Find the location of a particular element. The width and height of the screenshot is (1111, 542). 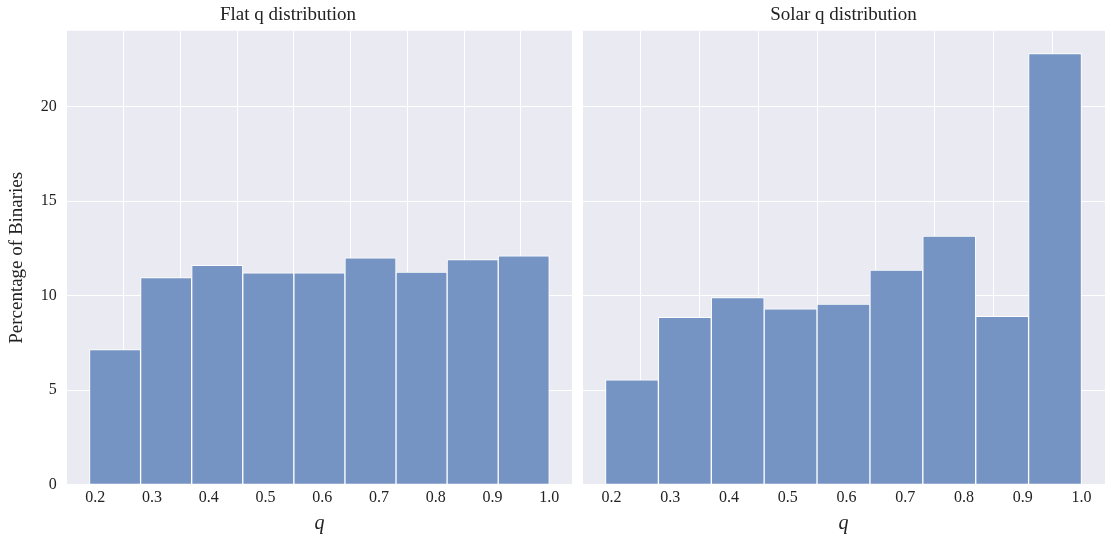

y-tick-label: 10 is located at coordinates (48, 294).